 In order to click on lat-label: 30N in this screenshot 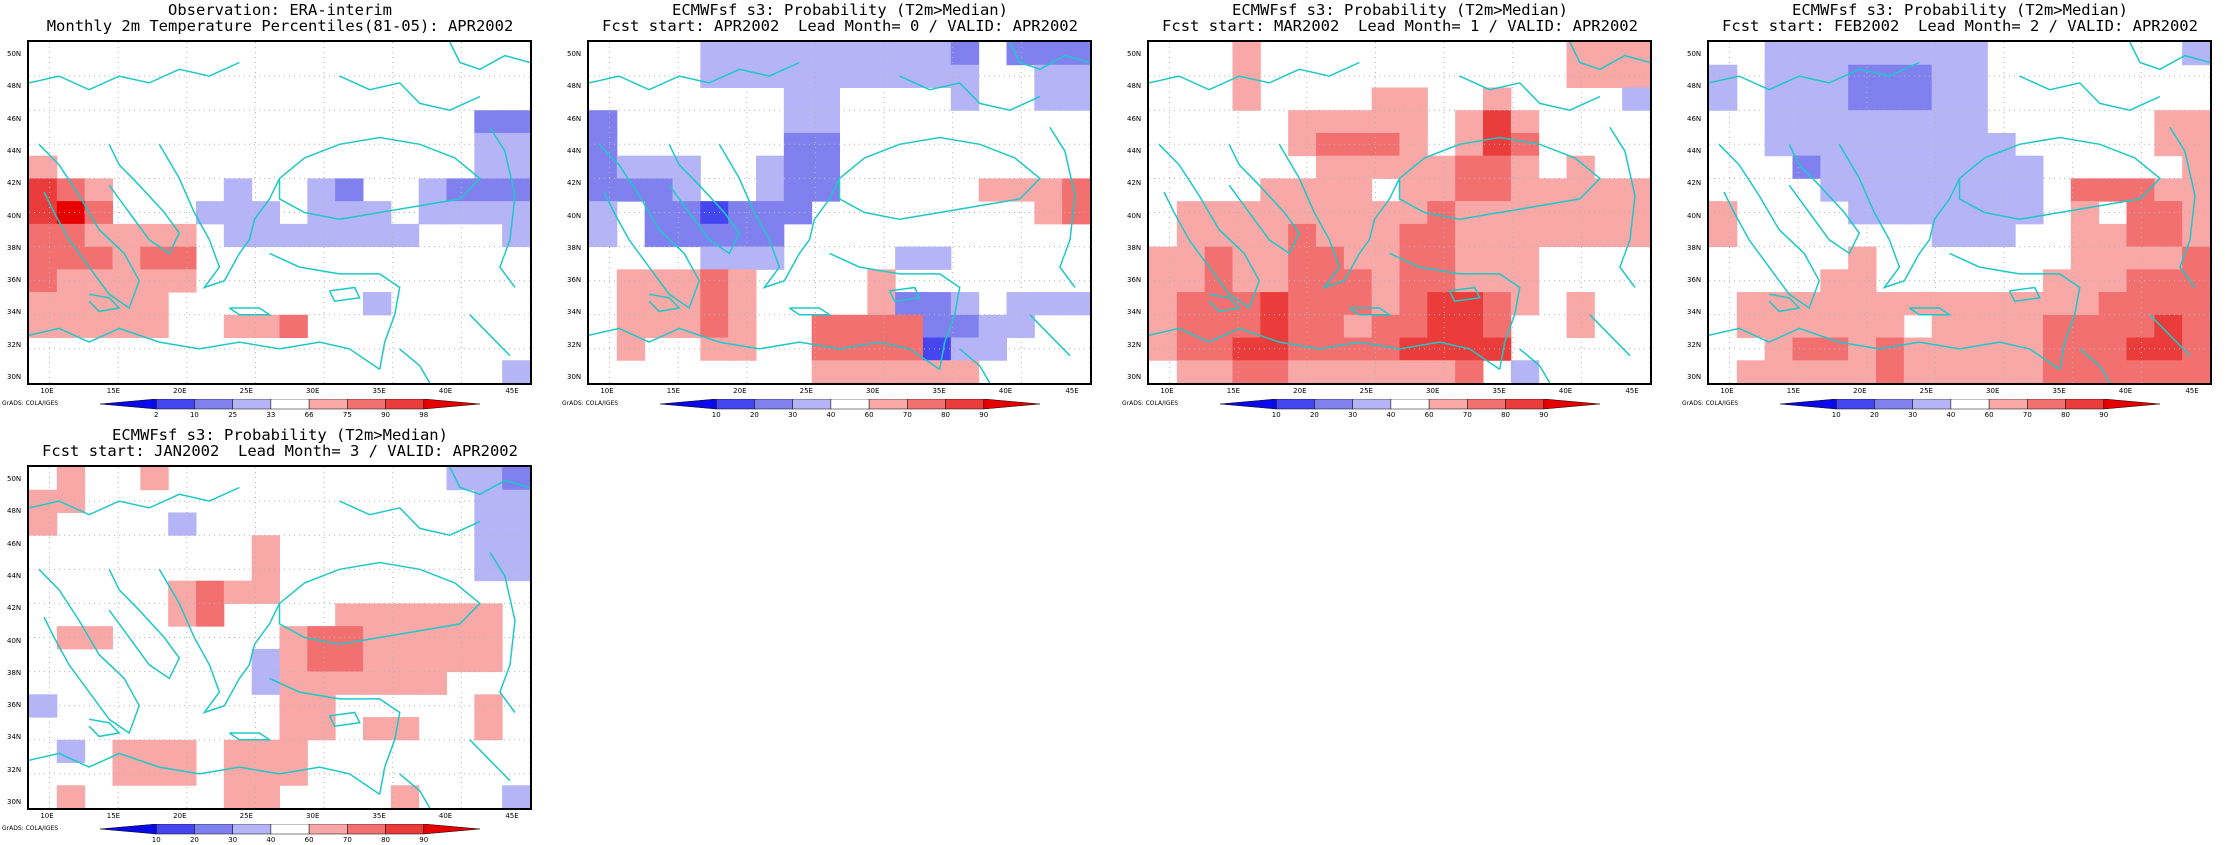, I will do `click(1694, 377)`.